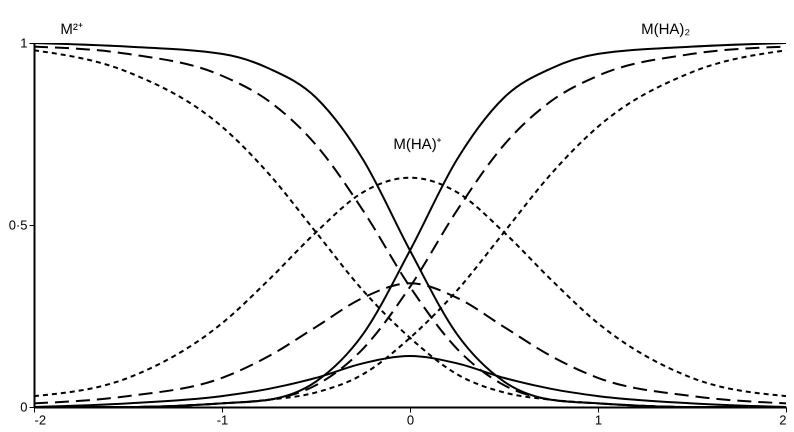 The image size is (794, 432). Describe the element at coordinates (24, 407) in the screenshot. I see `y-tick-label: 0` at that location.